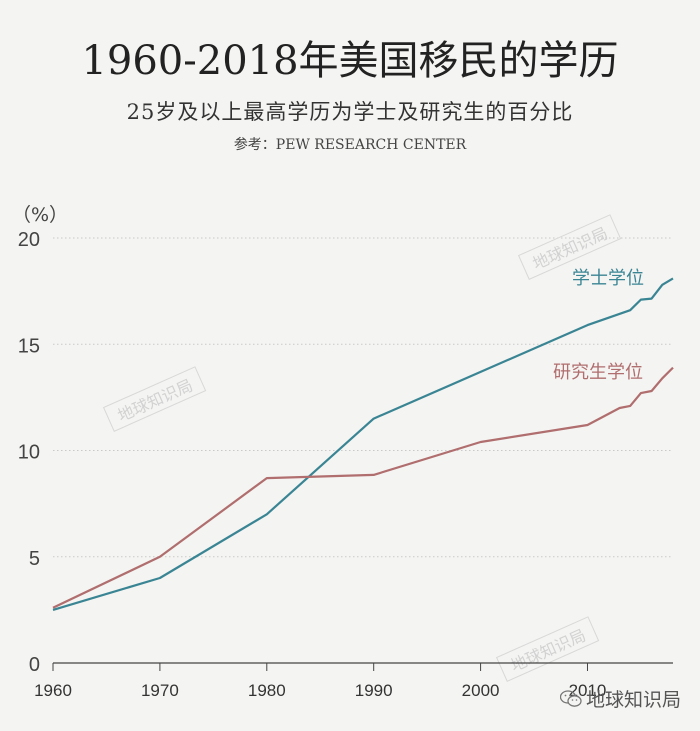  I want to click on x-tick-label: 1980, so click(267, 690).